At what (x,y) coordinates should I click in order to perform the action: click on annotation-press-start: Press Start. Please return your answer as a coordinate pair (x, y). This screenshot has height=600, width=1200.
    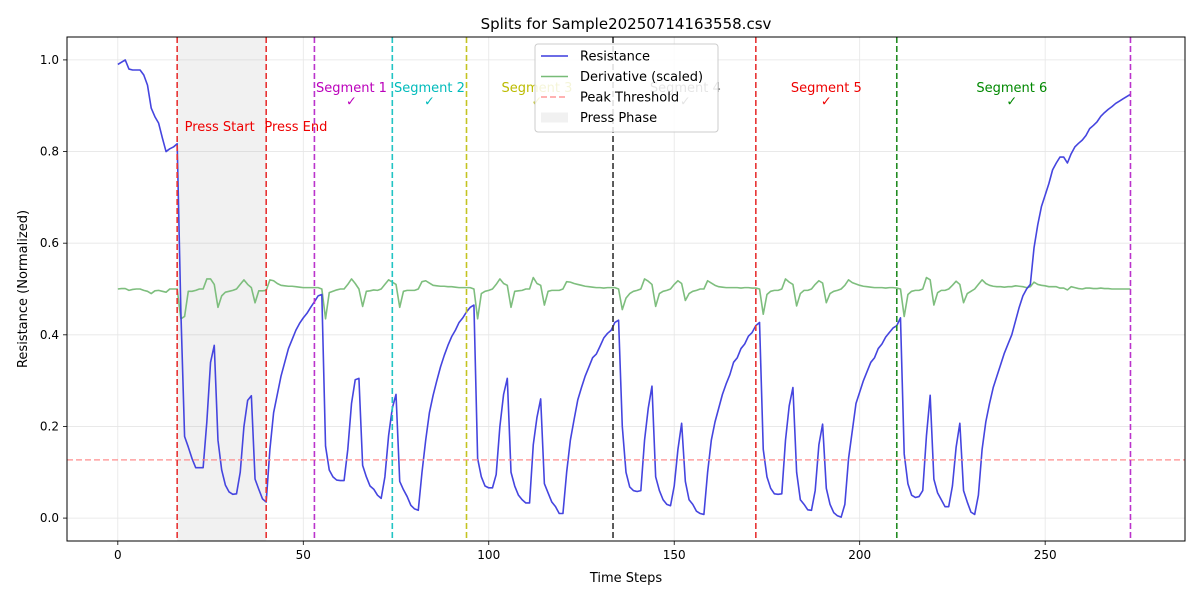
    Looking at the image, I should click on (220, 127).